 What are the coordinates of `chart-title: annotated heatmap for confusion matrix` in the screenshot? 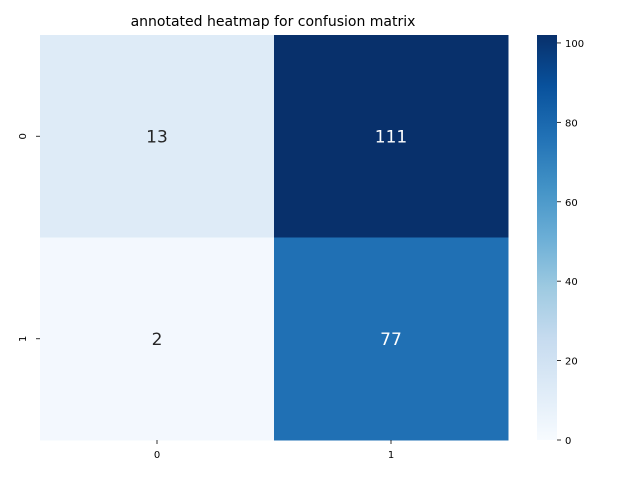 It's located at (273, 22).